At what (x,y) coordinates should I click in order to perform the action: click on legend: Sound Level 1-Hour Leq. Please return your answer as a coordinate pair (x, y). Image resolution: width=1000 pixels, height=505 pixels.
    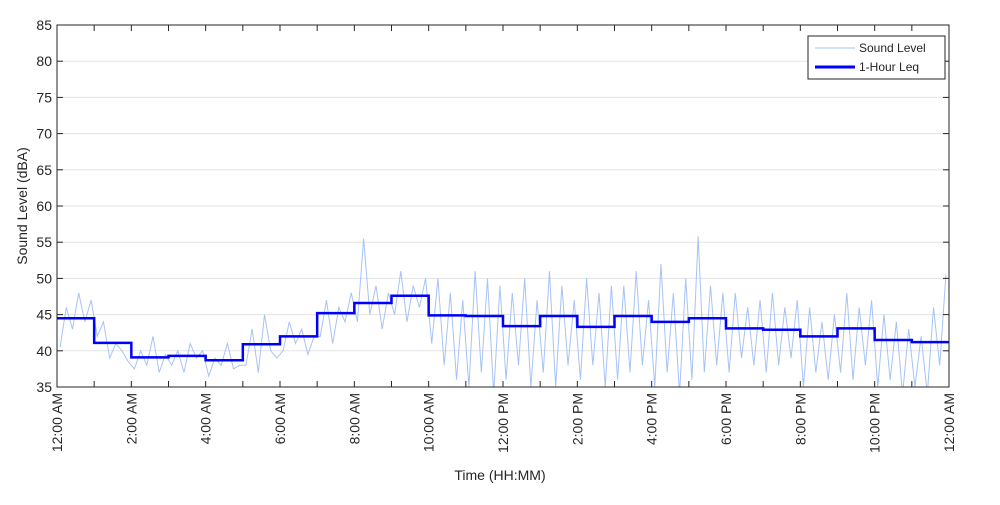
    Looking at the image, I should click on (876, 57).